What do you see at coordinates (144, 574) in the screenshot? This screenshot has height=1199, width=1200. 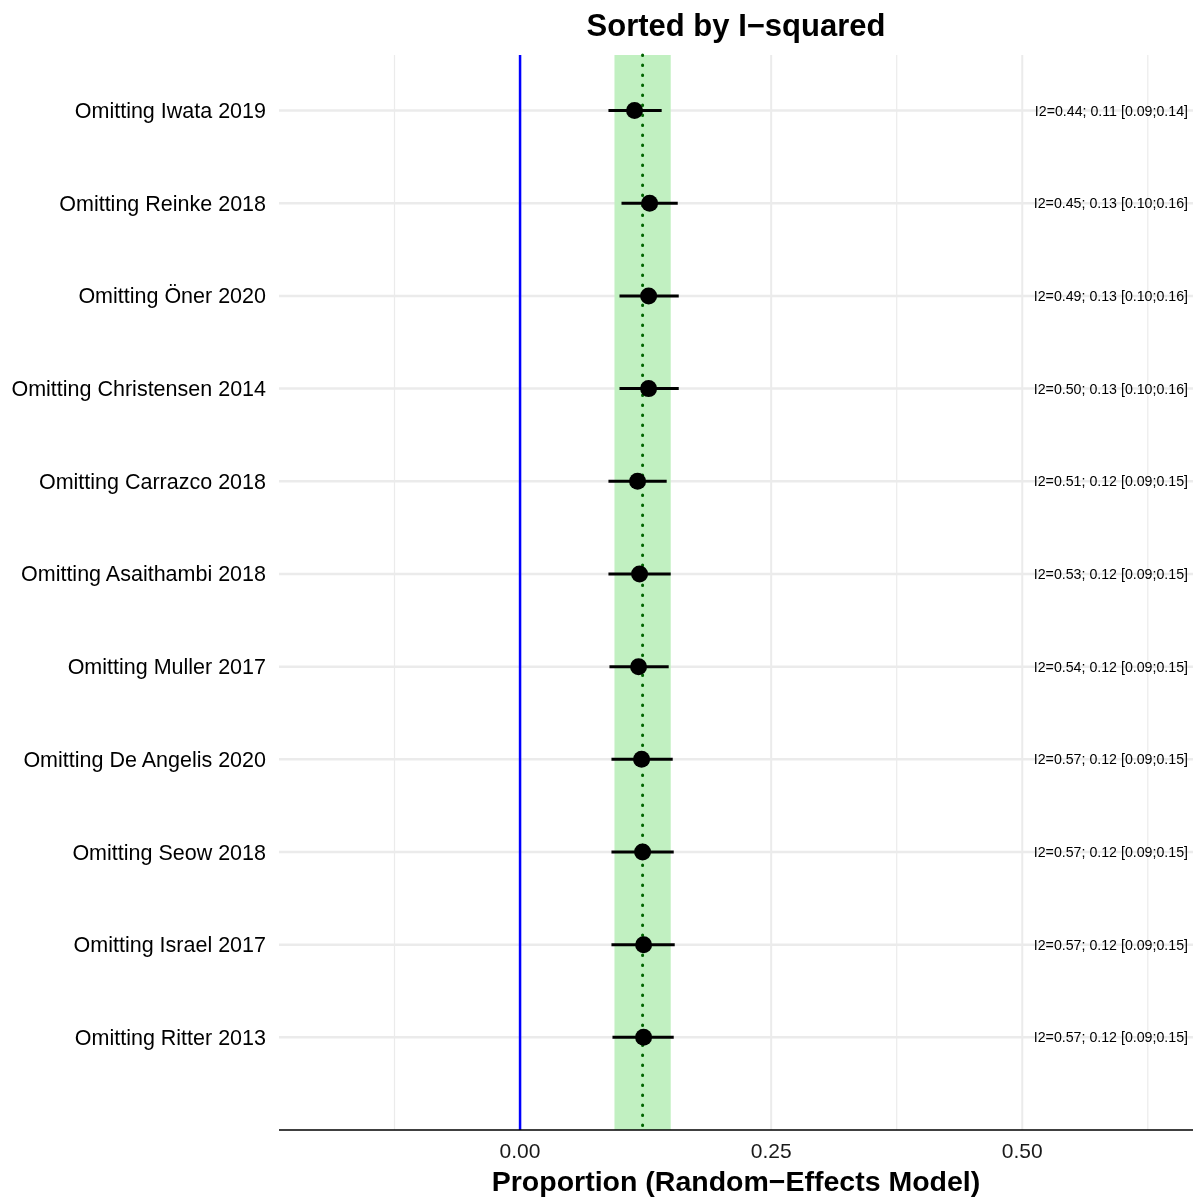 I see `y-tick-label: Omitting Asaithambi 2018` at bounding box center [144, 574].